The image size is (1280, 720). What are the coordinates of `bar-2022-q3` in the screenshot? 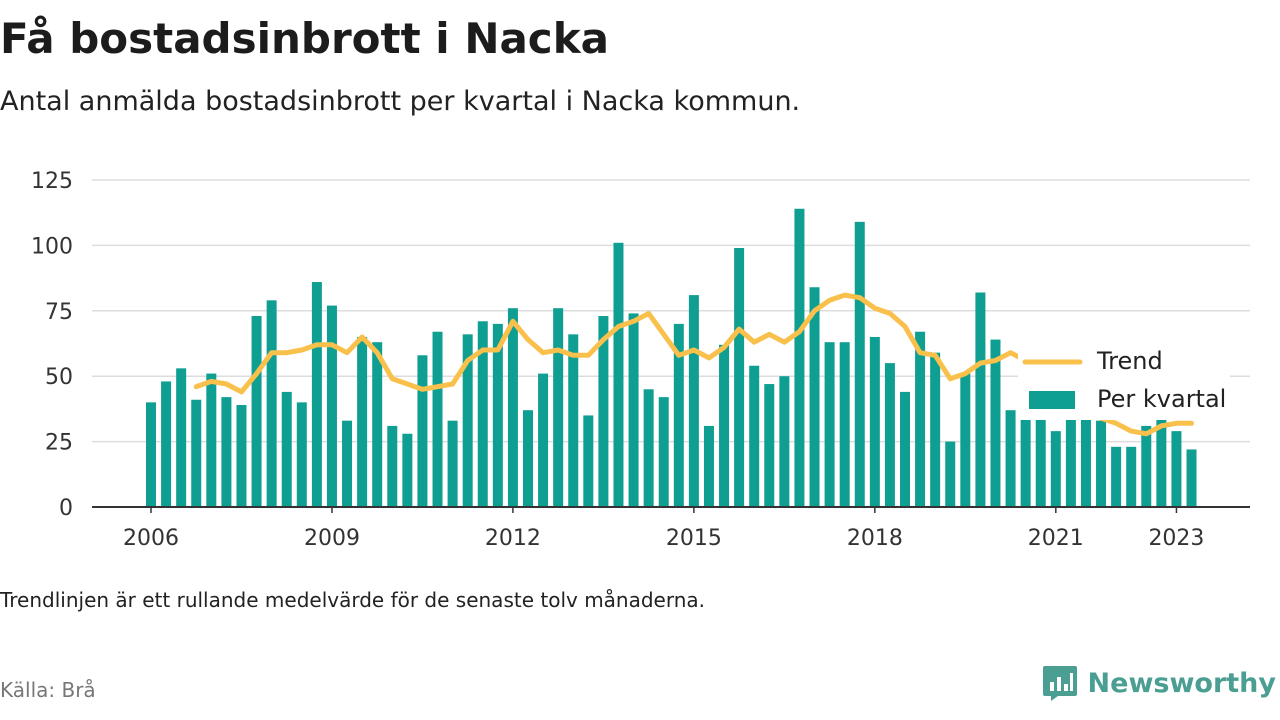 It's located at (1146, 466).